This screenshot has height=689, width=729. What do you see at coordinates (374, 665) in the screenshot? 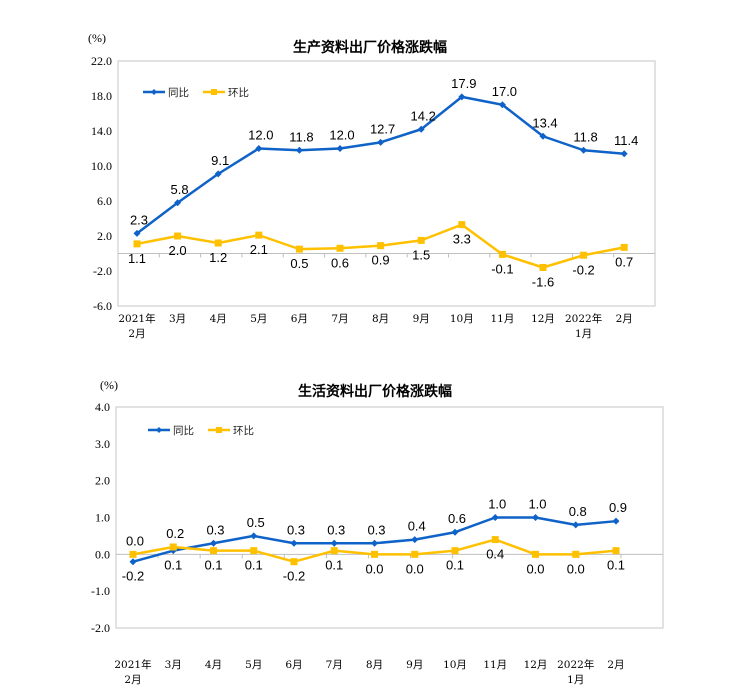
I see `x-tick-label: 8月` at bounding box center [374, 665].